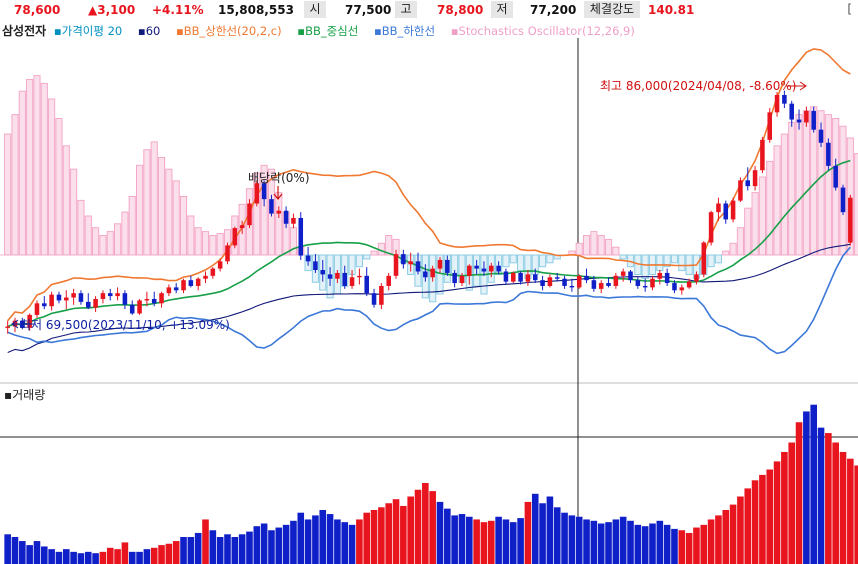 The width and height of the screenshot is (858, 564). Describe the element at coordinates (612, 9) in the screenshot. I see `strength-label: 체결강도` at that location.